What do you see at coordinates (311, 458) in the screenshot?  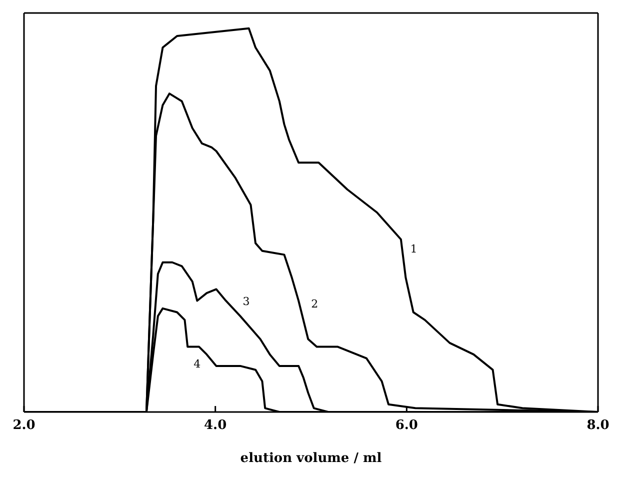 I see `x-axis-title: elution volume / ml` at bounding box center [311, 458].